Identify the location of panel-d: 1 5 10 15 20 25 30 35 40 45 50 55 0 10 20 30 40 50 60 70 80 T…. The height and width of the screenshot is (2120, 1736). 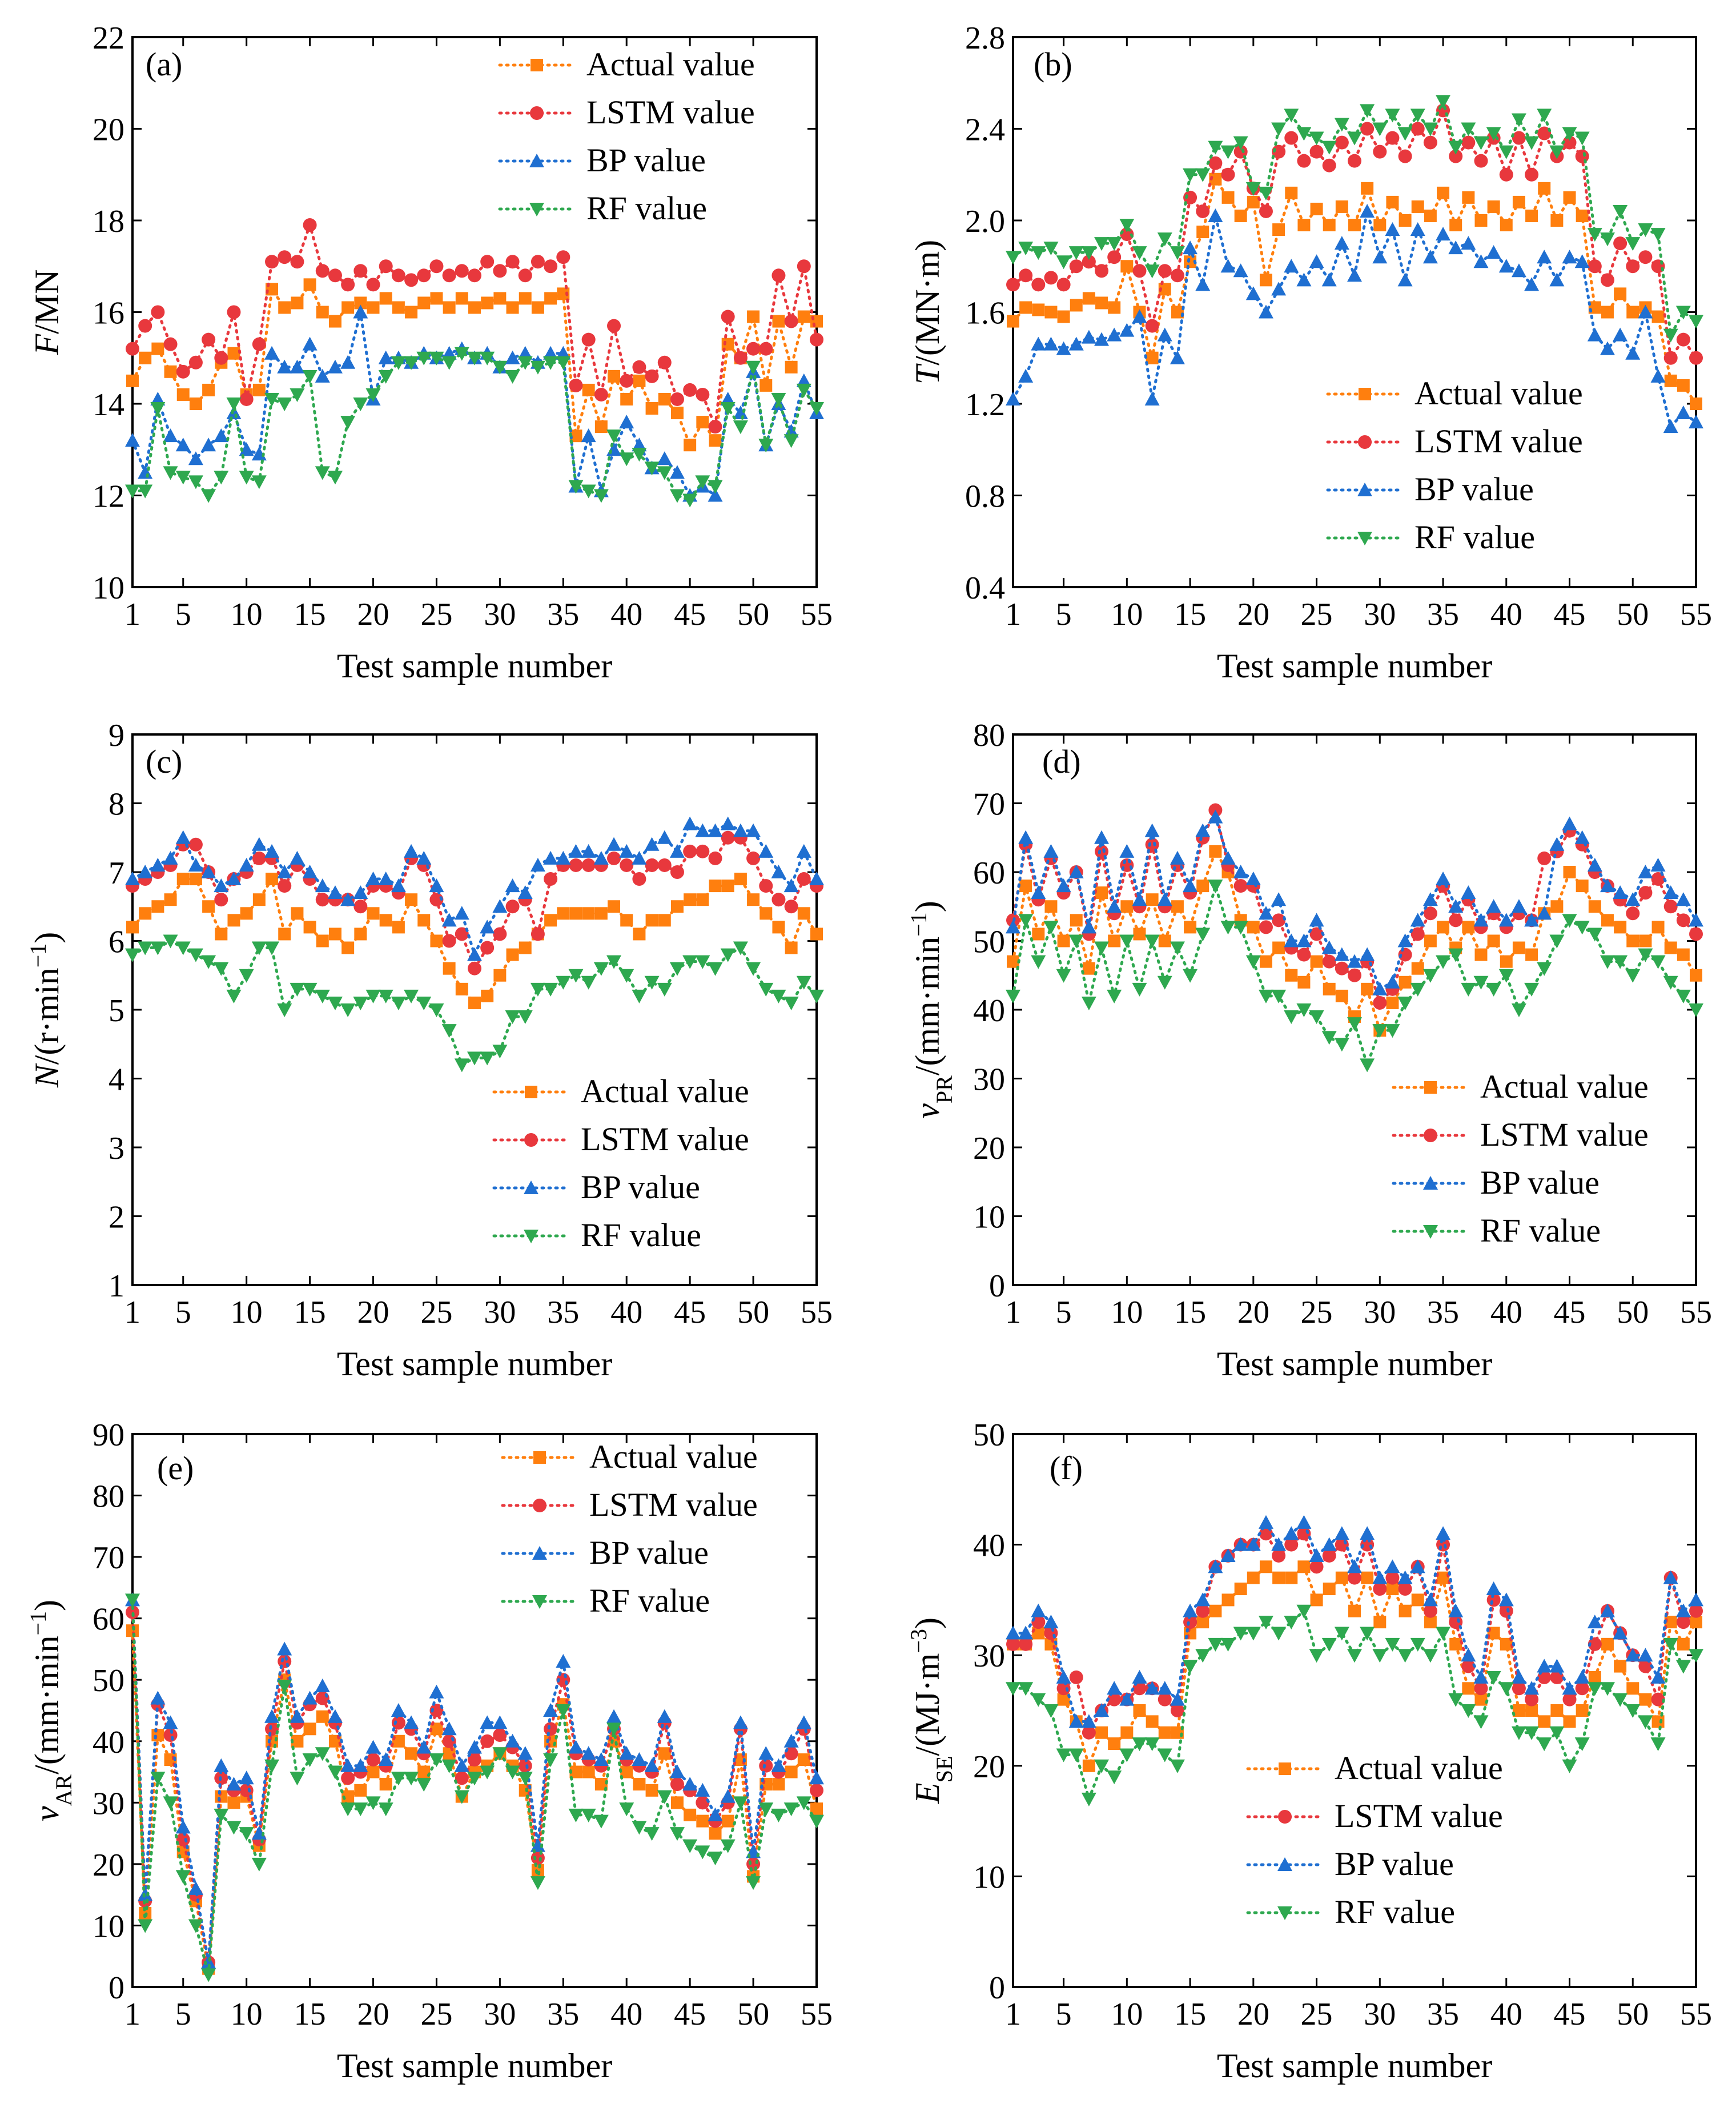
(1309, 1050).